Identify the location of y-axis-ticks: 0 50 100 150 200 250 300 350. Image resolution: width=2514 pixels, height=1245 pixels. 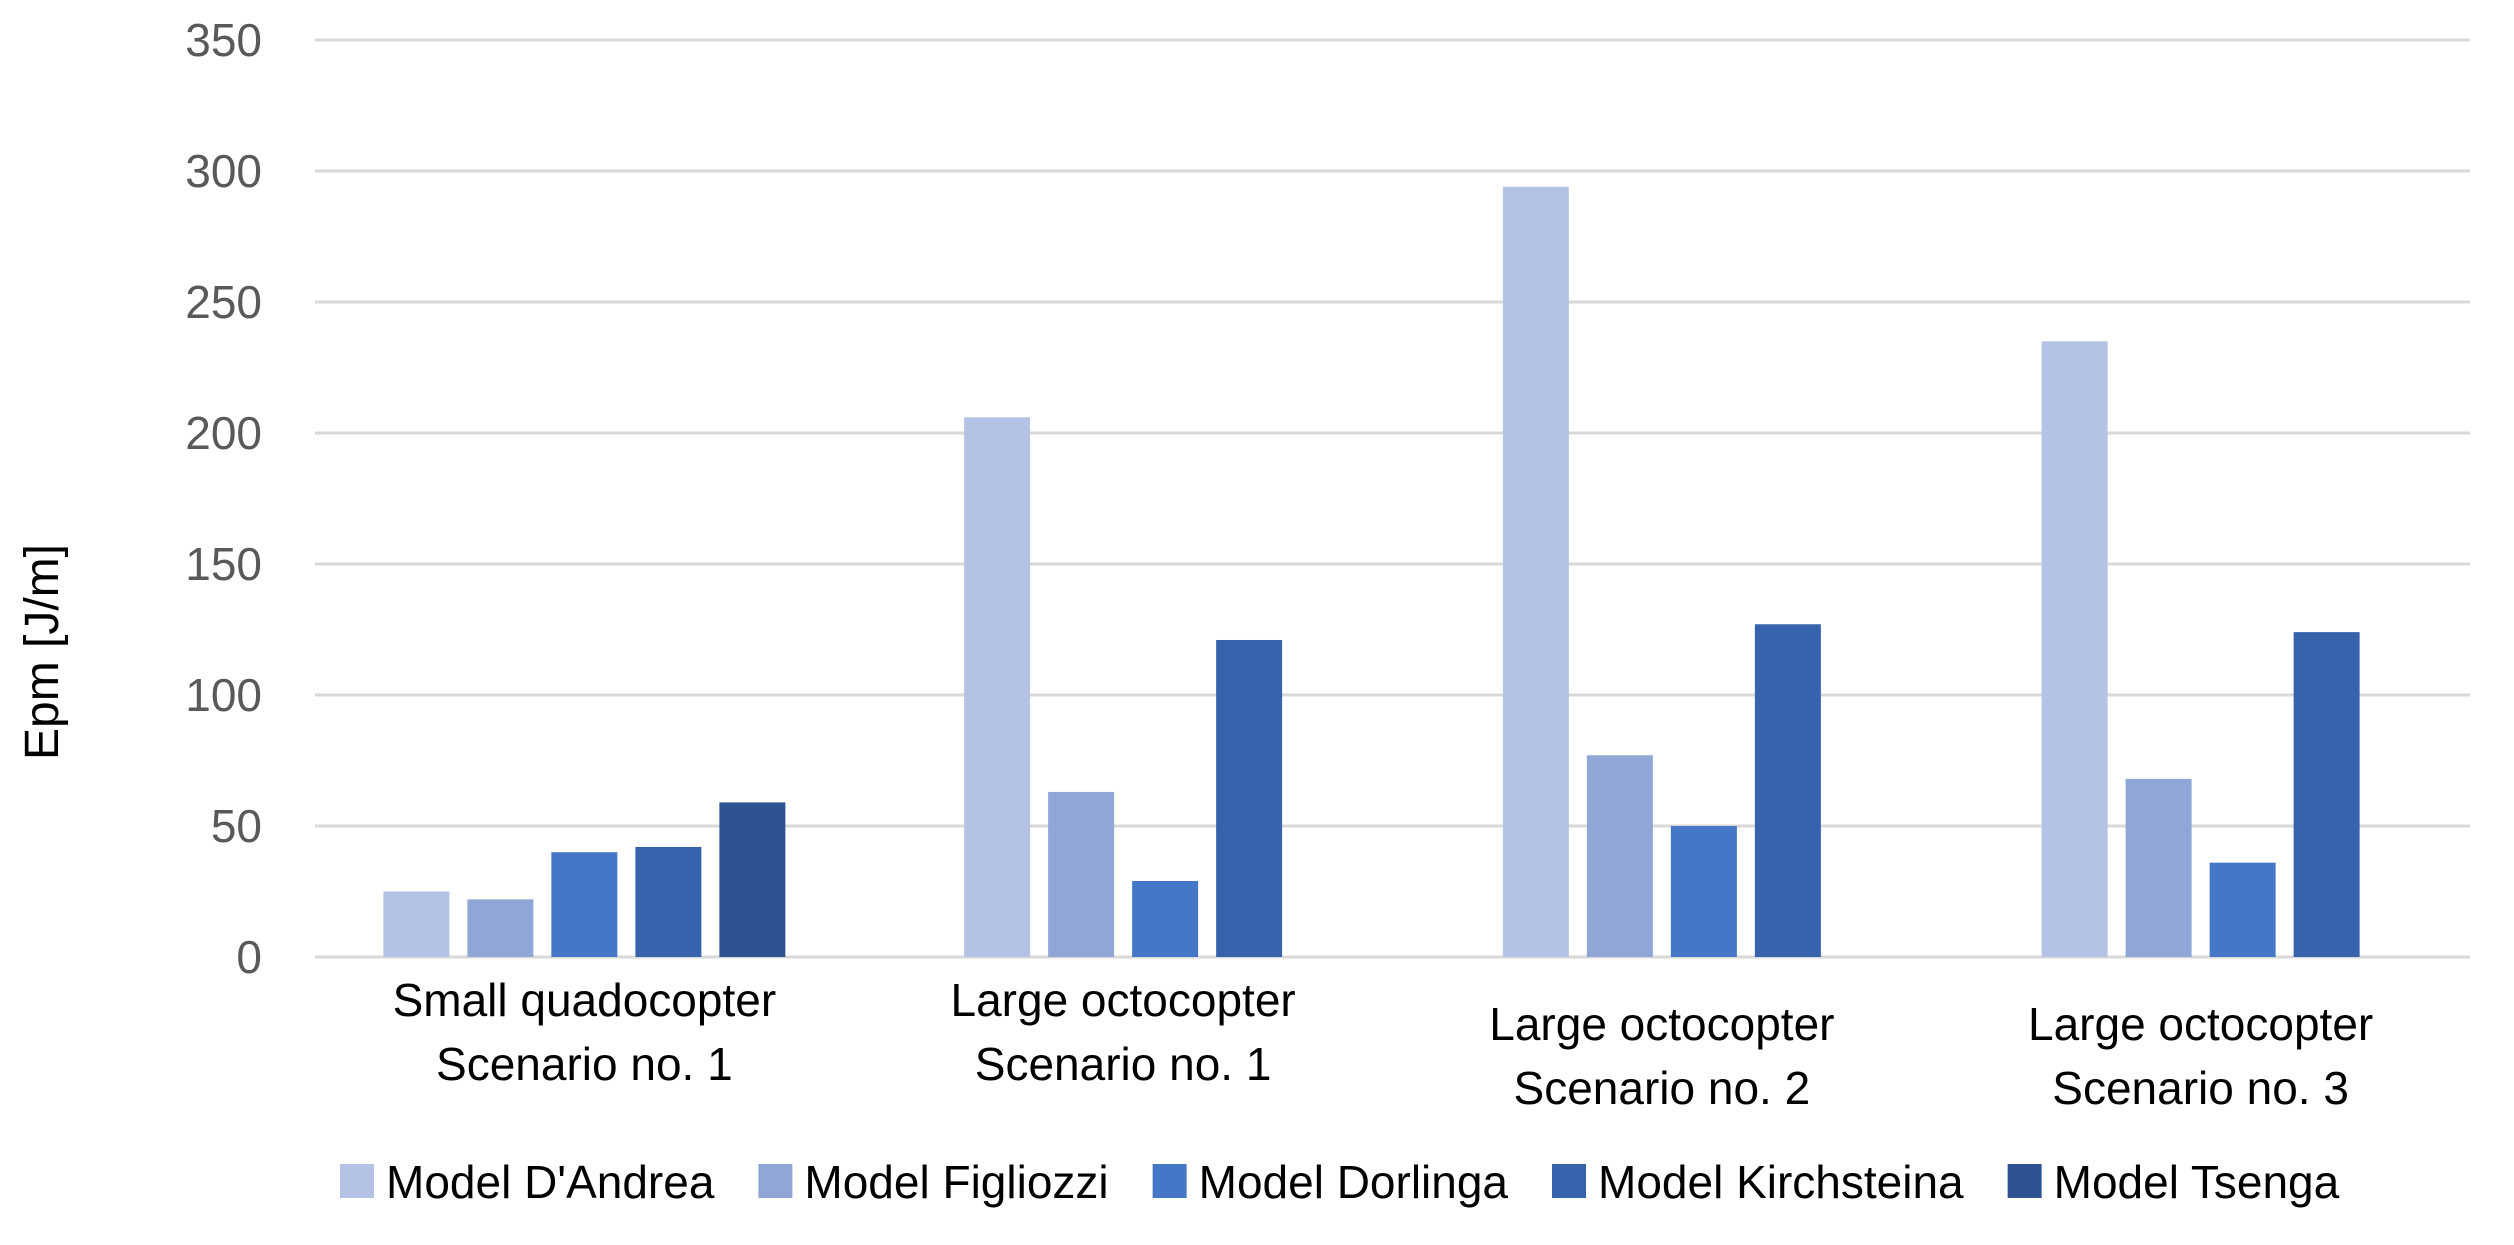
(223, 498).